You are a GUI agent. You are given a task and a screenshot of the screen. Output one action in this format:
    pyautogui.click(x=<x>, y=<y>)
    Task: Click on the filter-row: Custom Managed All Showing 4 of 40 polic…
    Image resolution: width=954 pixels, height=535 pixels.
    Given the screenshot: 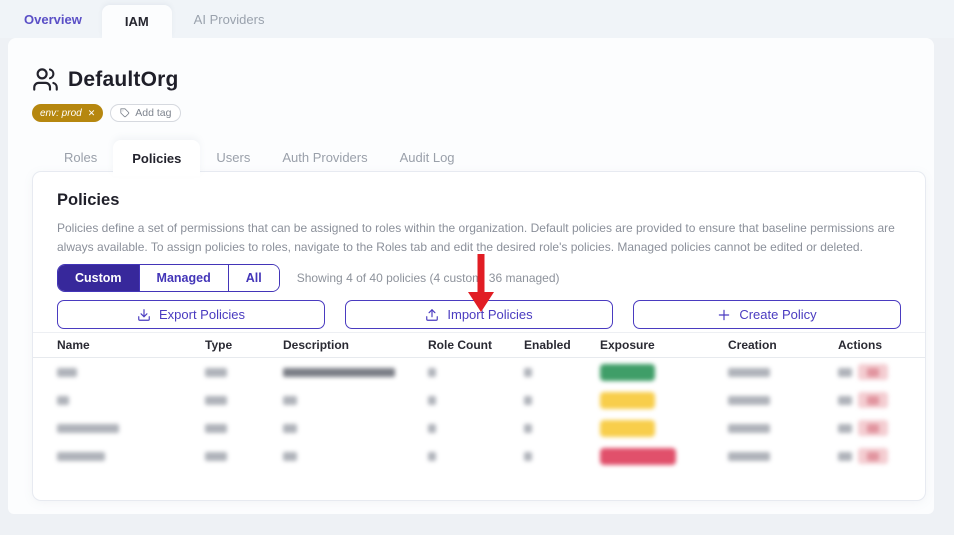 What is the action you would take?
    pyautogui.click(x=308, y=278)
    